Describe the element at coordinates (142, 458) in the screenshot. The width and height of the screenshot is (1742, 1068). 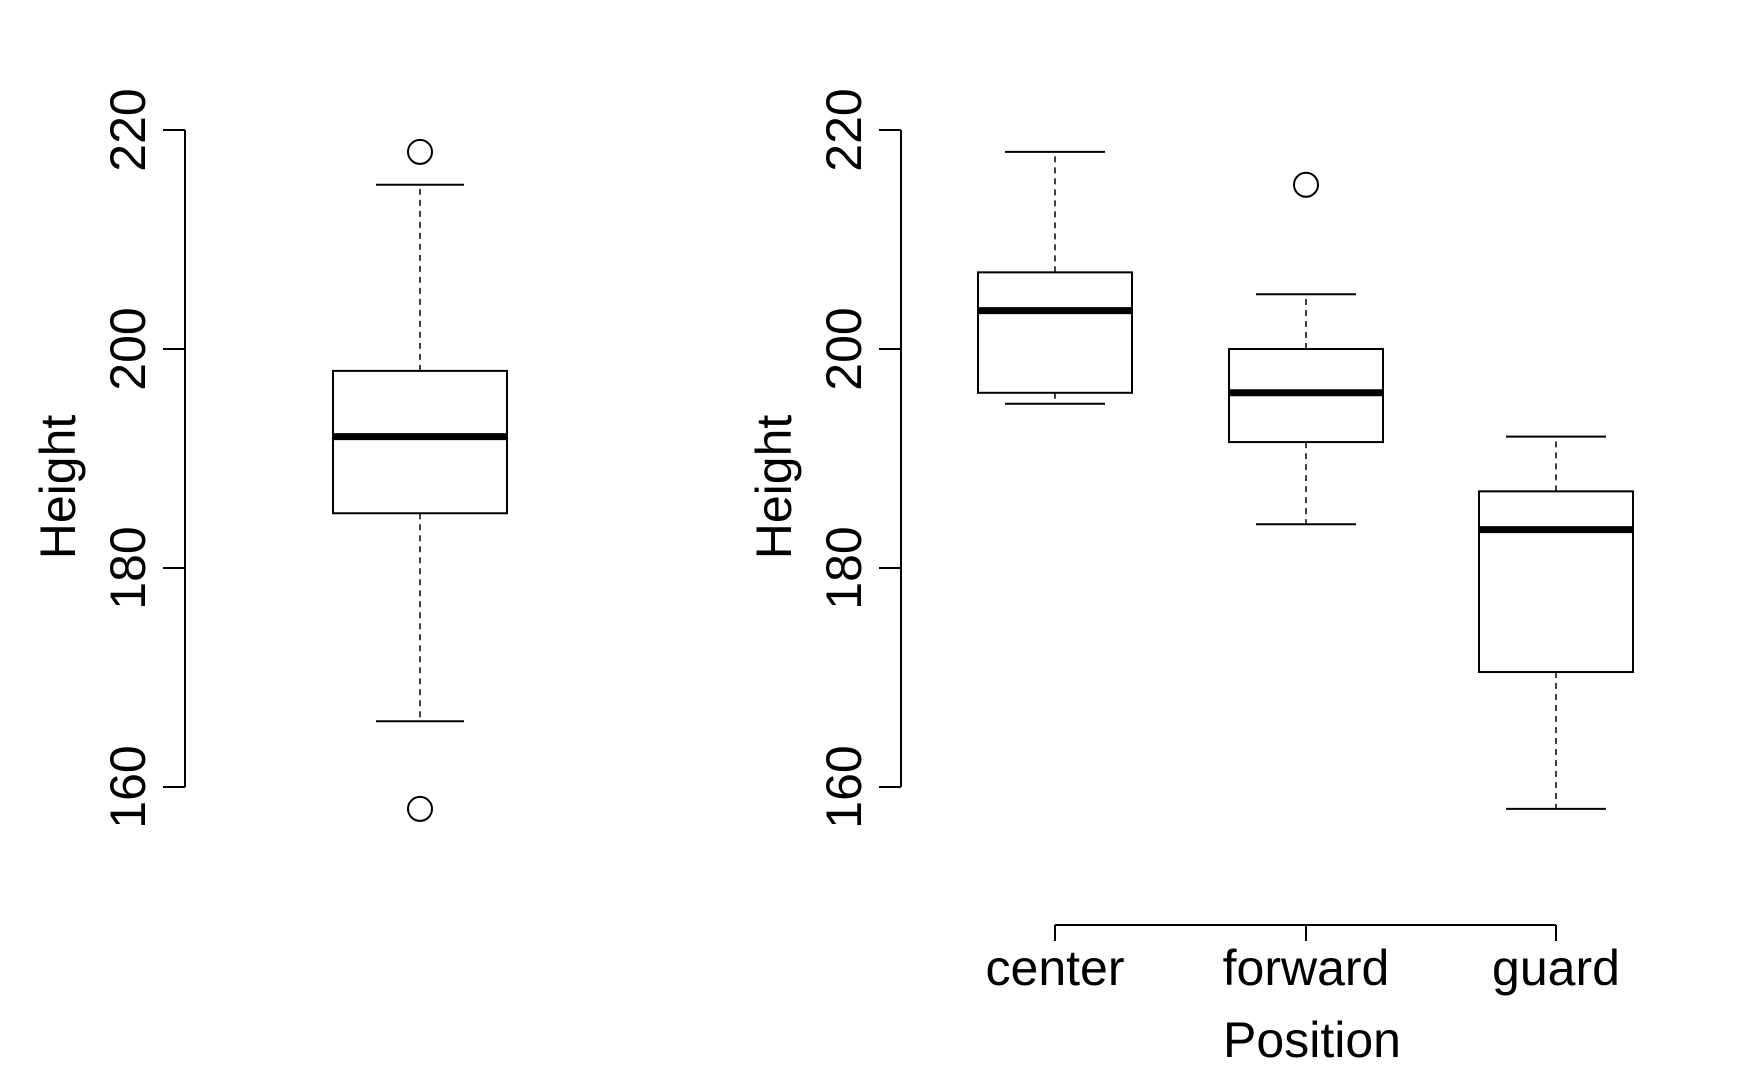
I see `panel-1-y-ticks: 160 180 200 220` at that location.